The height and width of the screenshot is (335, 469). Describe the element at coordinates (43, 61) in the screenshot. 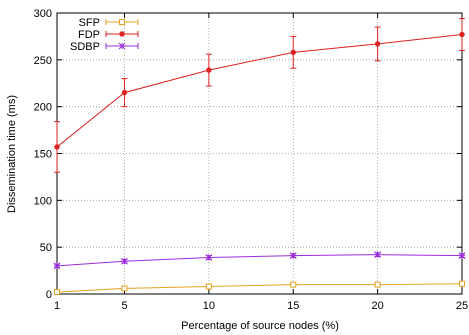

I see `y-tick-label: 250` at that location.